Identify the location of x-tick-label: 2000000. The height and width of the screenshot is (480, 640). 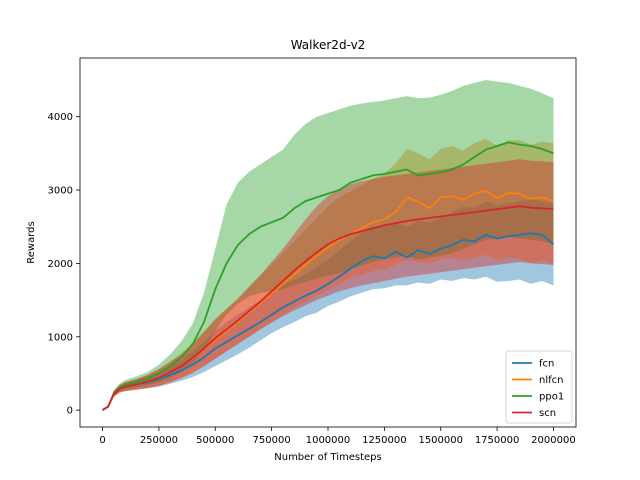
(553, 440).